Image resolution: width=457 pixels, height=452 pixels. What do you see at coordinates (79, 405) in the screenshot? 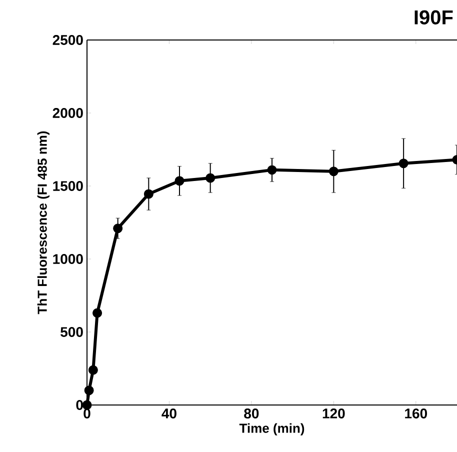
I see `y-tick-label: 0` at bounding box center [79, 405].